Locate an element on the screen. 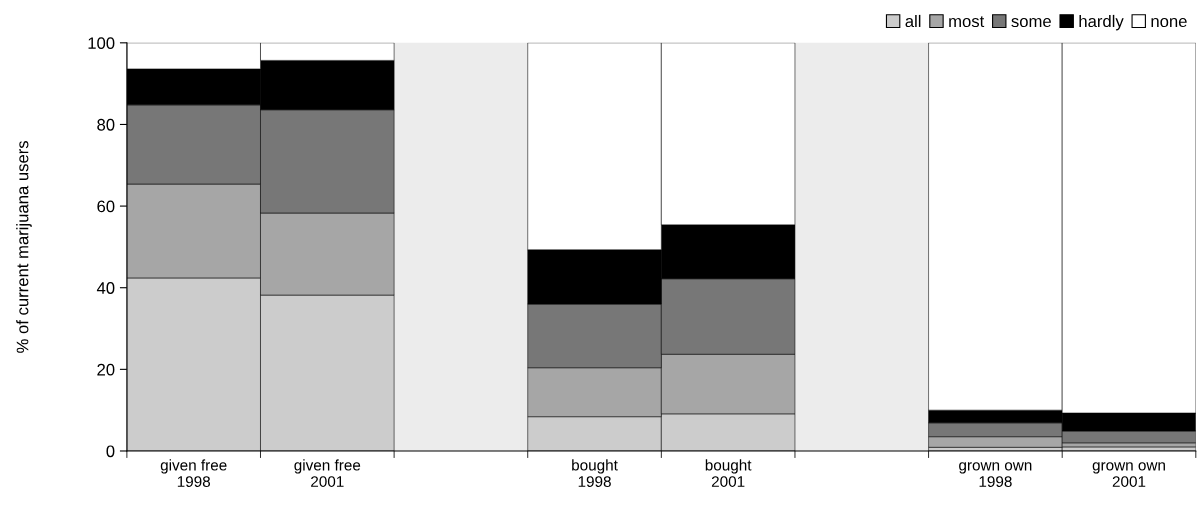 The image size is (1197, 516). legend-label: some is located at coordinates (1031, 22).